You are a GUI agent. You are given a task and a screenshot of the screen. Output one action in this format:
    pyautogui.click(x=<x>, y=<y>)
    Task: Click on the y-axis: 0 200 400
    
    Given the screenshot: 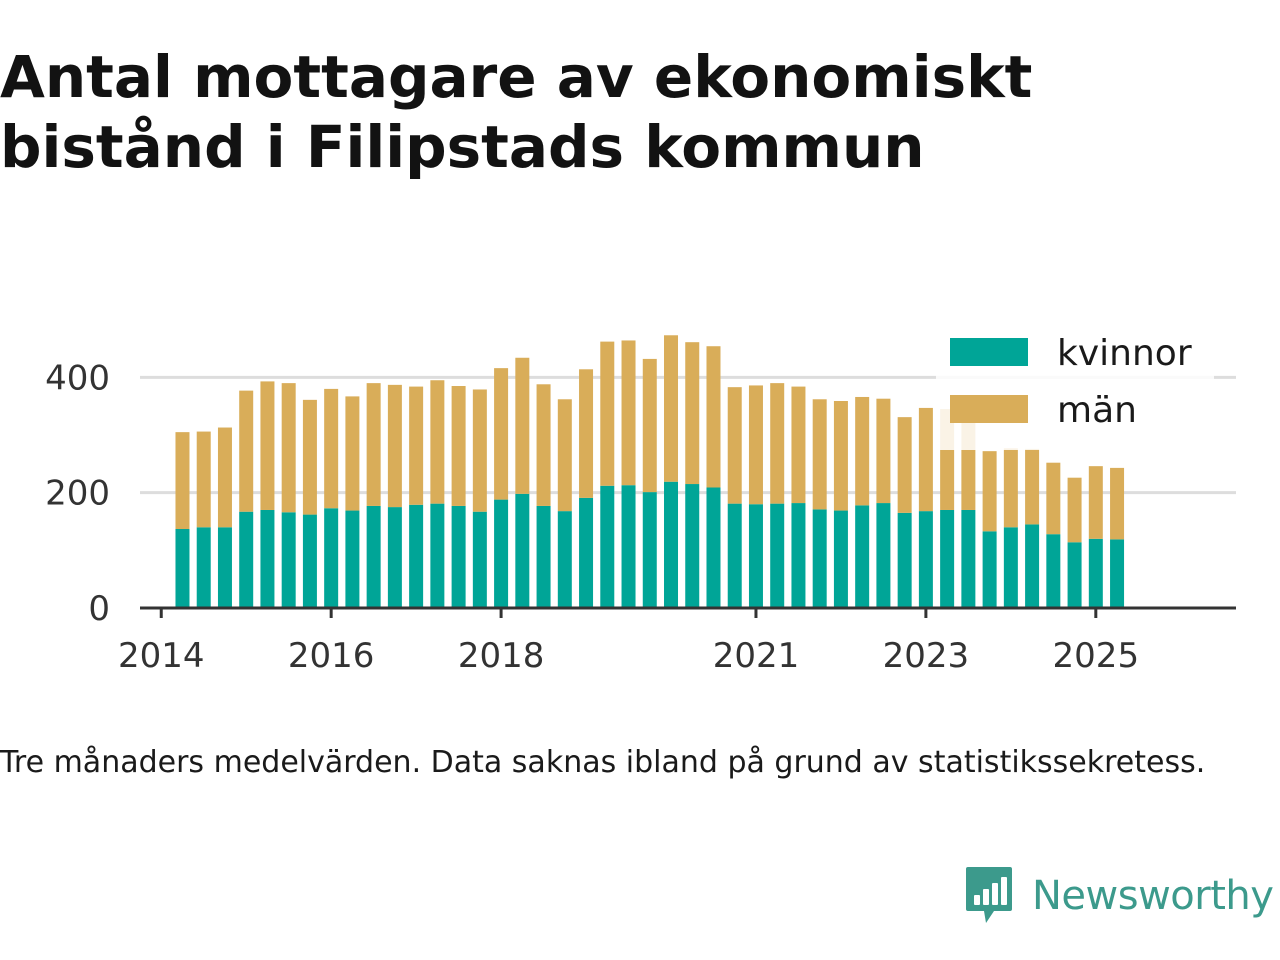 What is the action you would take?
    pyautogui.click(x=77, y=493)
    